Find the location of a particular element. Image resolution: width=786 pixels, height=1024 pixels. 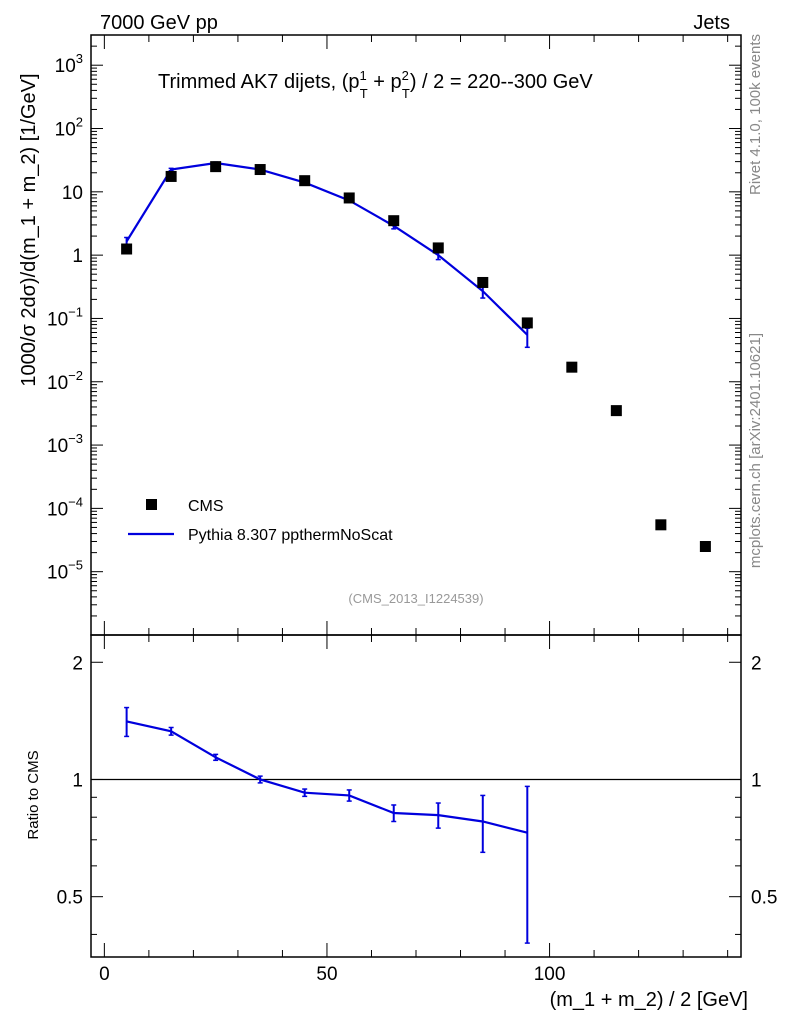

header-left: 7000 GeV pp is located at coordinates (159, 23).